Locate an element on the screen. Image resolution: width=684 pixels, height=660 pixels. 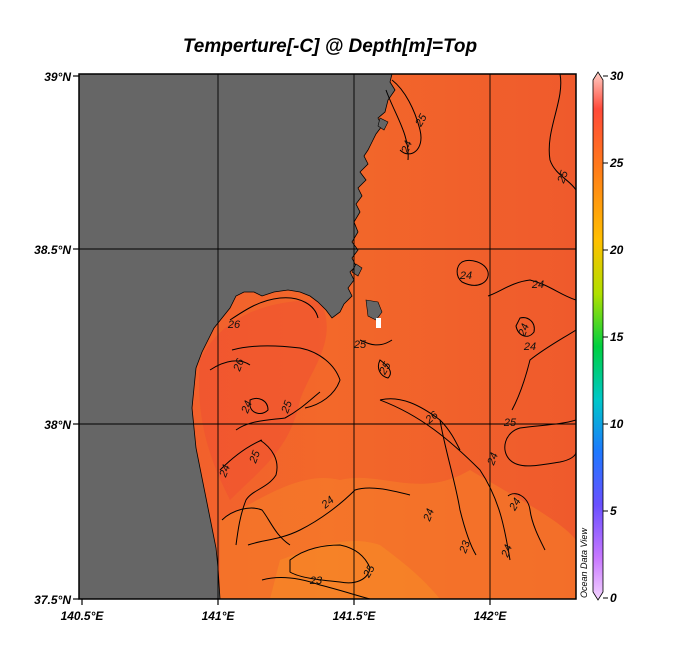
colorbar-tick-label: 10 is located at coordinates (617, 424).